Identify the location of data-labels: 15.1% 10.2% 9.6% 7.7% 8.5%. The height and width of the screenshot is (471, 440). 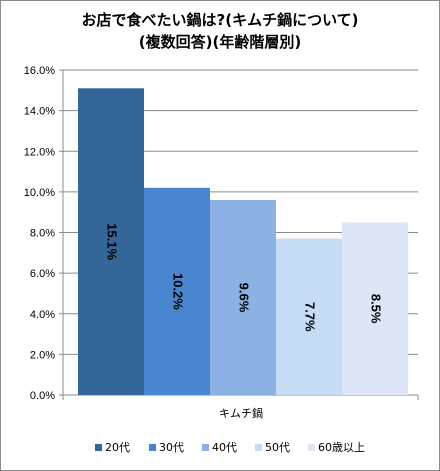
(244, 277).